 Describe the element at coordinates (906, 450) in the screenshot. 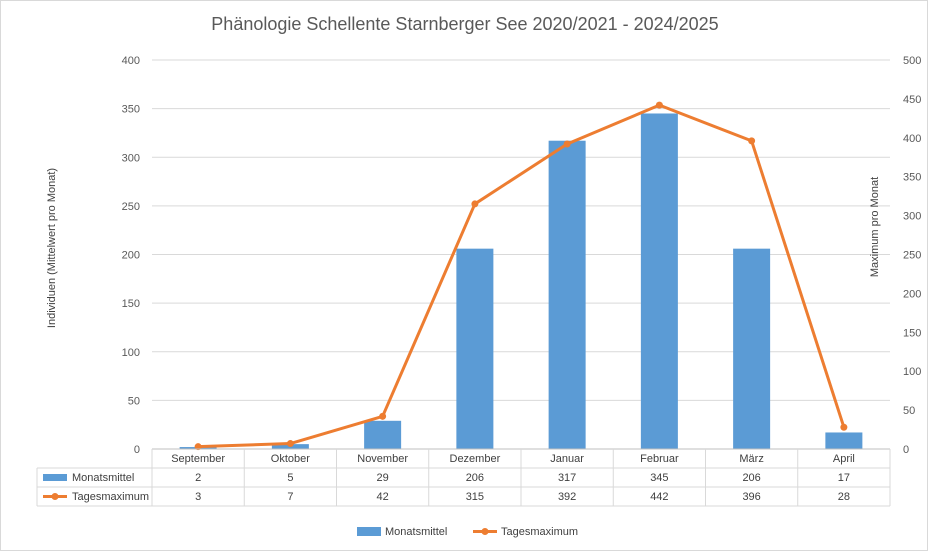

I see `y2-tick-label: 0` at that location.